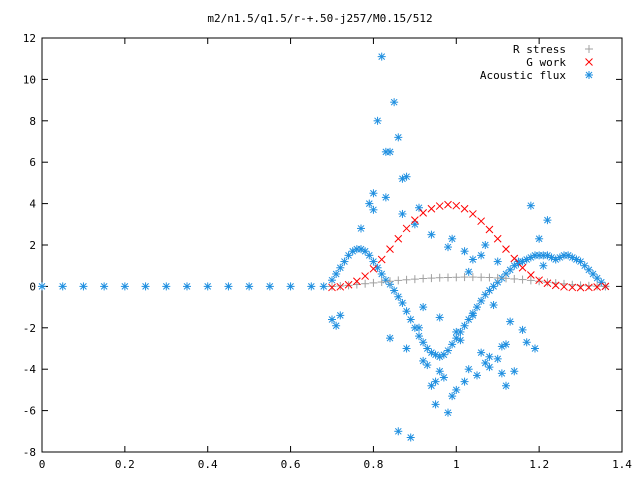  What do you see at coordinates (546, 62) in the screenshot?
I see `legend-label: G work` at bounding box center [546, 62].